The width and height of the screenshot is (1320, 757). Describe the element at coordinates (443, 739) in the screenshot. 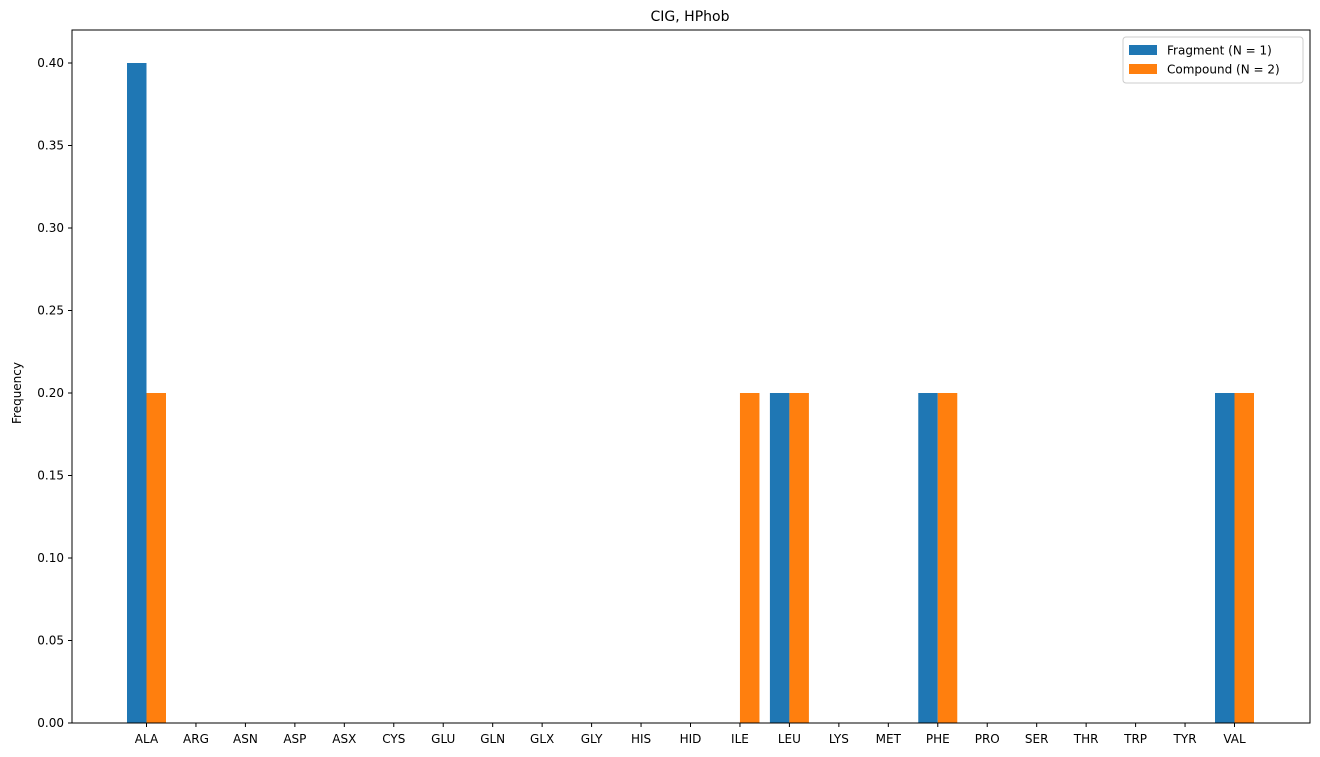

I see `x-tick-label: GLU` at that location.